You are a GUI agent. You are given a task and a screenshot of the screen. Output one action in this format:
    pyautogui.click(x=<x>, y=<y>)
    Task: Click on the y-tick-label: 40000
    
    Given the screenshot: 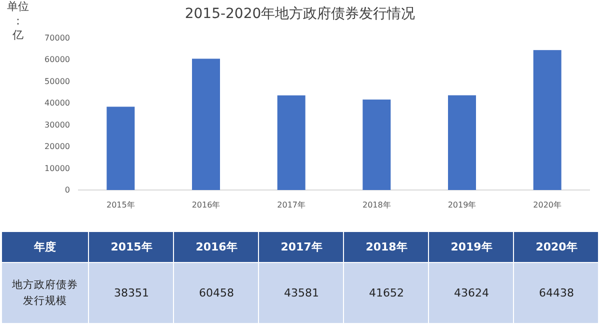 What is the action you would take?
    pyautogui.click(x=57, y=103)
    